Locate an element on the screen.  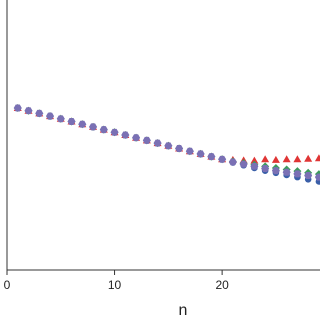
x-tick-label: 10 is located at coordinates (115, 285).